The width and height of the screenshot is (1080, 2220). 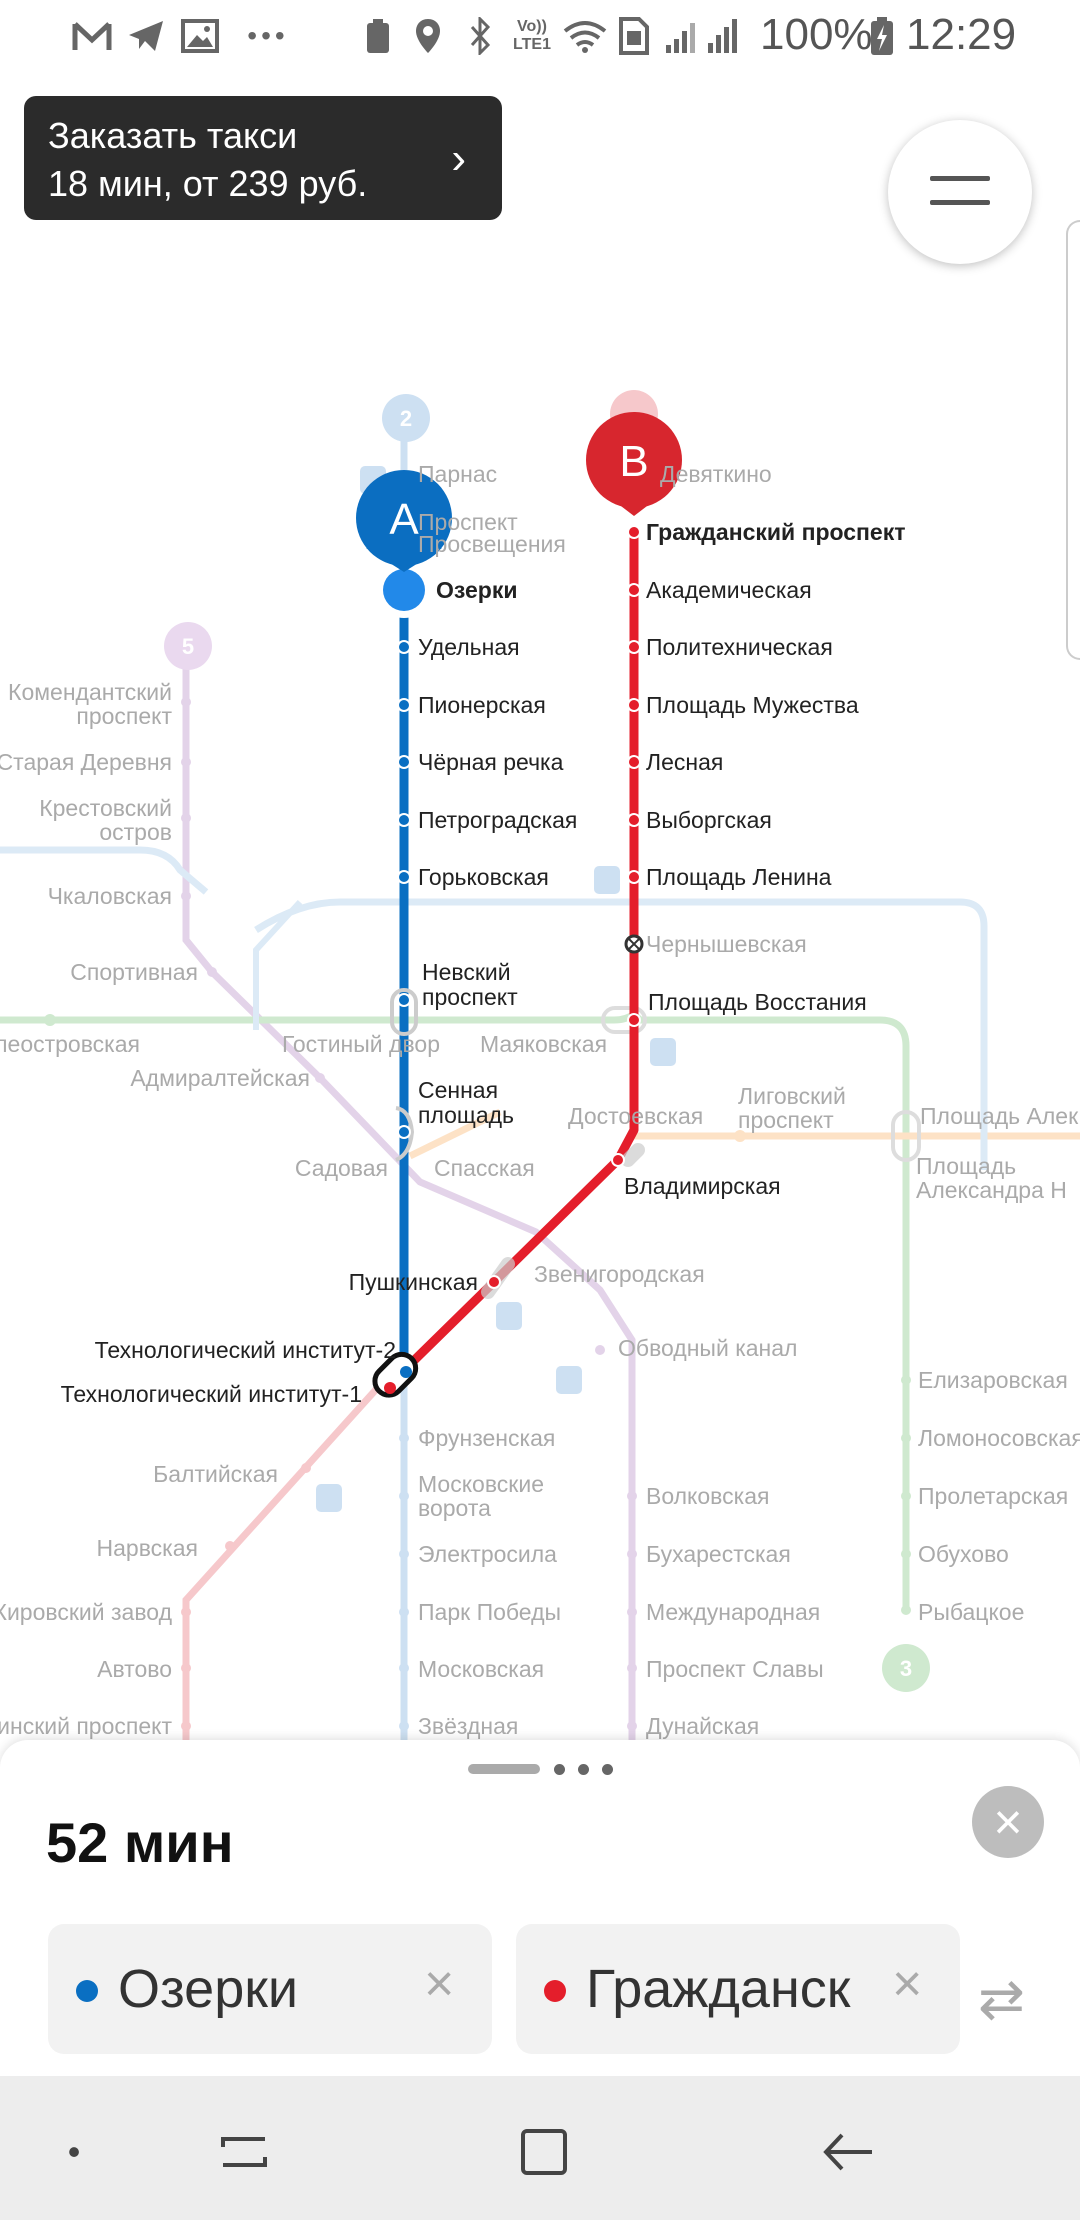 What do you see at coordinates (188, 646) in the screenshot?
I see `svg-text: 5` at bounding box center [188, 646].